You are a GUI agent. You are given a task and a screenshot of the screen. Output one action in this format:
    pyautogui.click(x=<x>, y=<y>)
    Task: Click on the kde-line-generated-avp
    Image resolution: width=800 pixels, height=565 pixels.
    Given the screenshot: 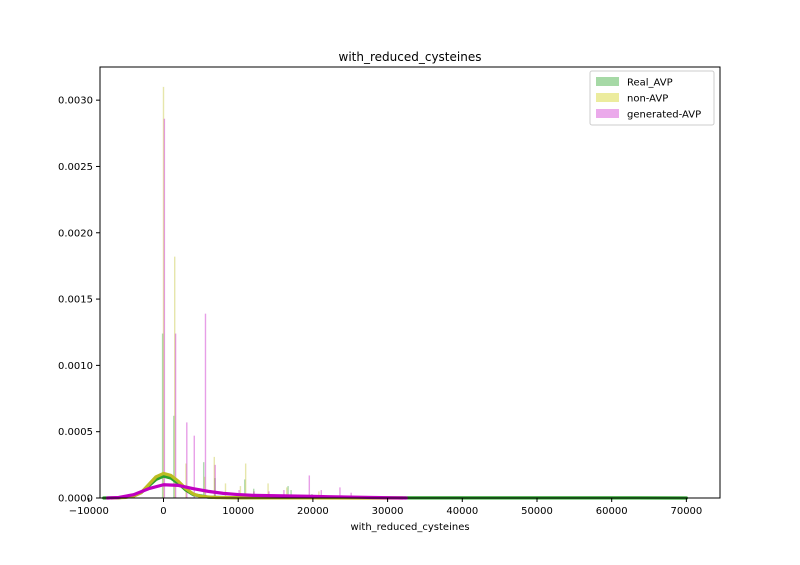 What is the action you would take?
    pyautogui.click(x=256, y=491)
    